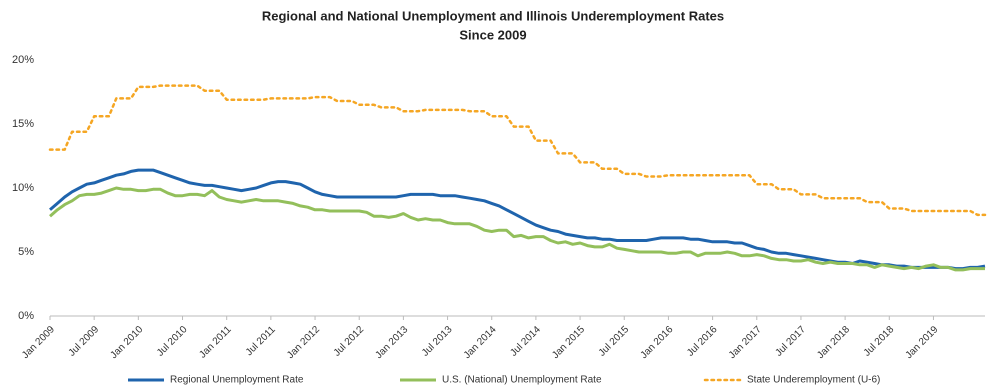 Image resolution: width=987 pixels, height=392 pixels. I want to click on x-tick-label: Jan 2010, so click(126, 342).